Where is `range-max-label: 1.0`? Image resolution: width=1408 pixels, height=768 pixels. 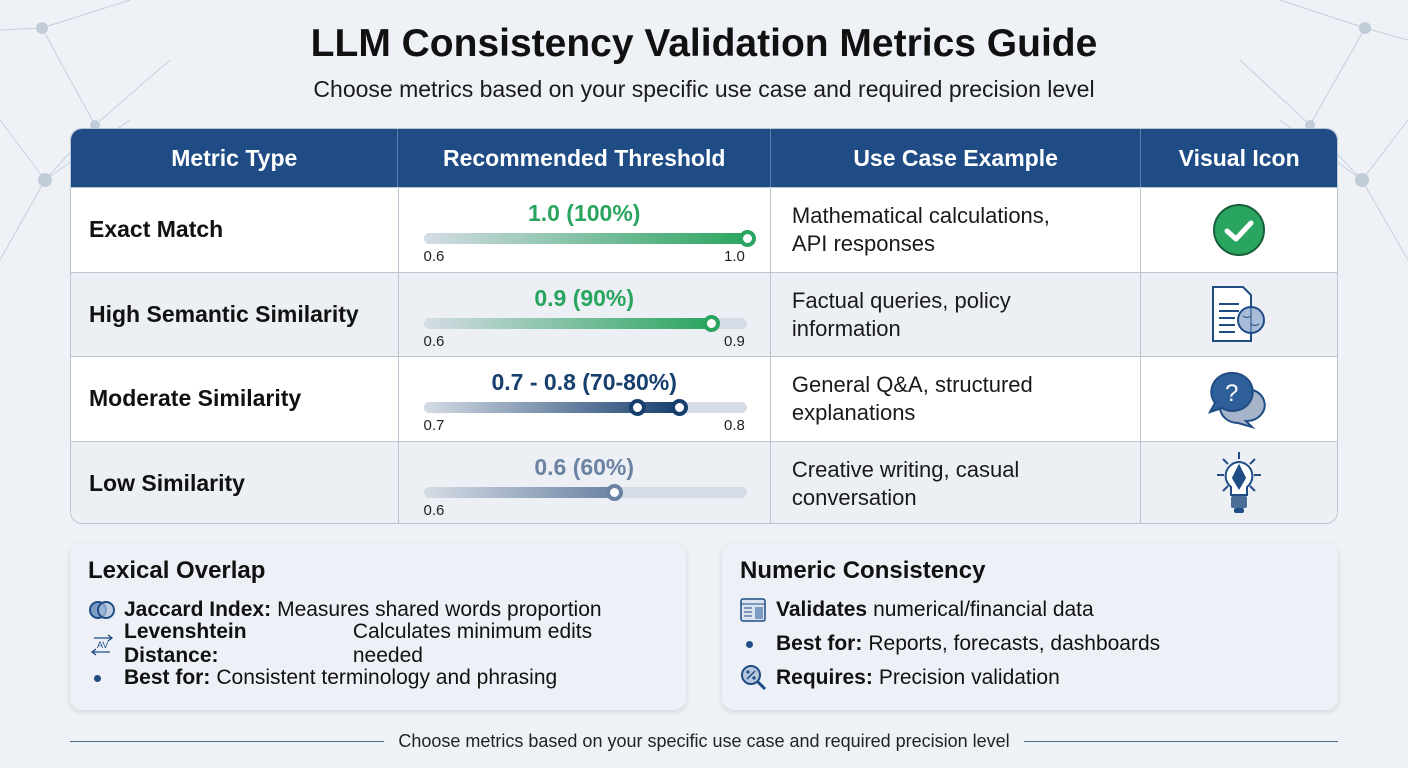
range-max-label: 1.0 is located at coordinates (734, 256).